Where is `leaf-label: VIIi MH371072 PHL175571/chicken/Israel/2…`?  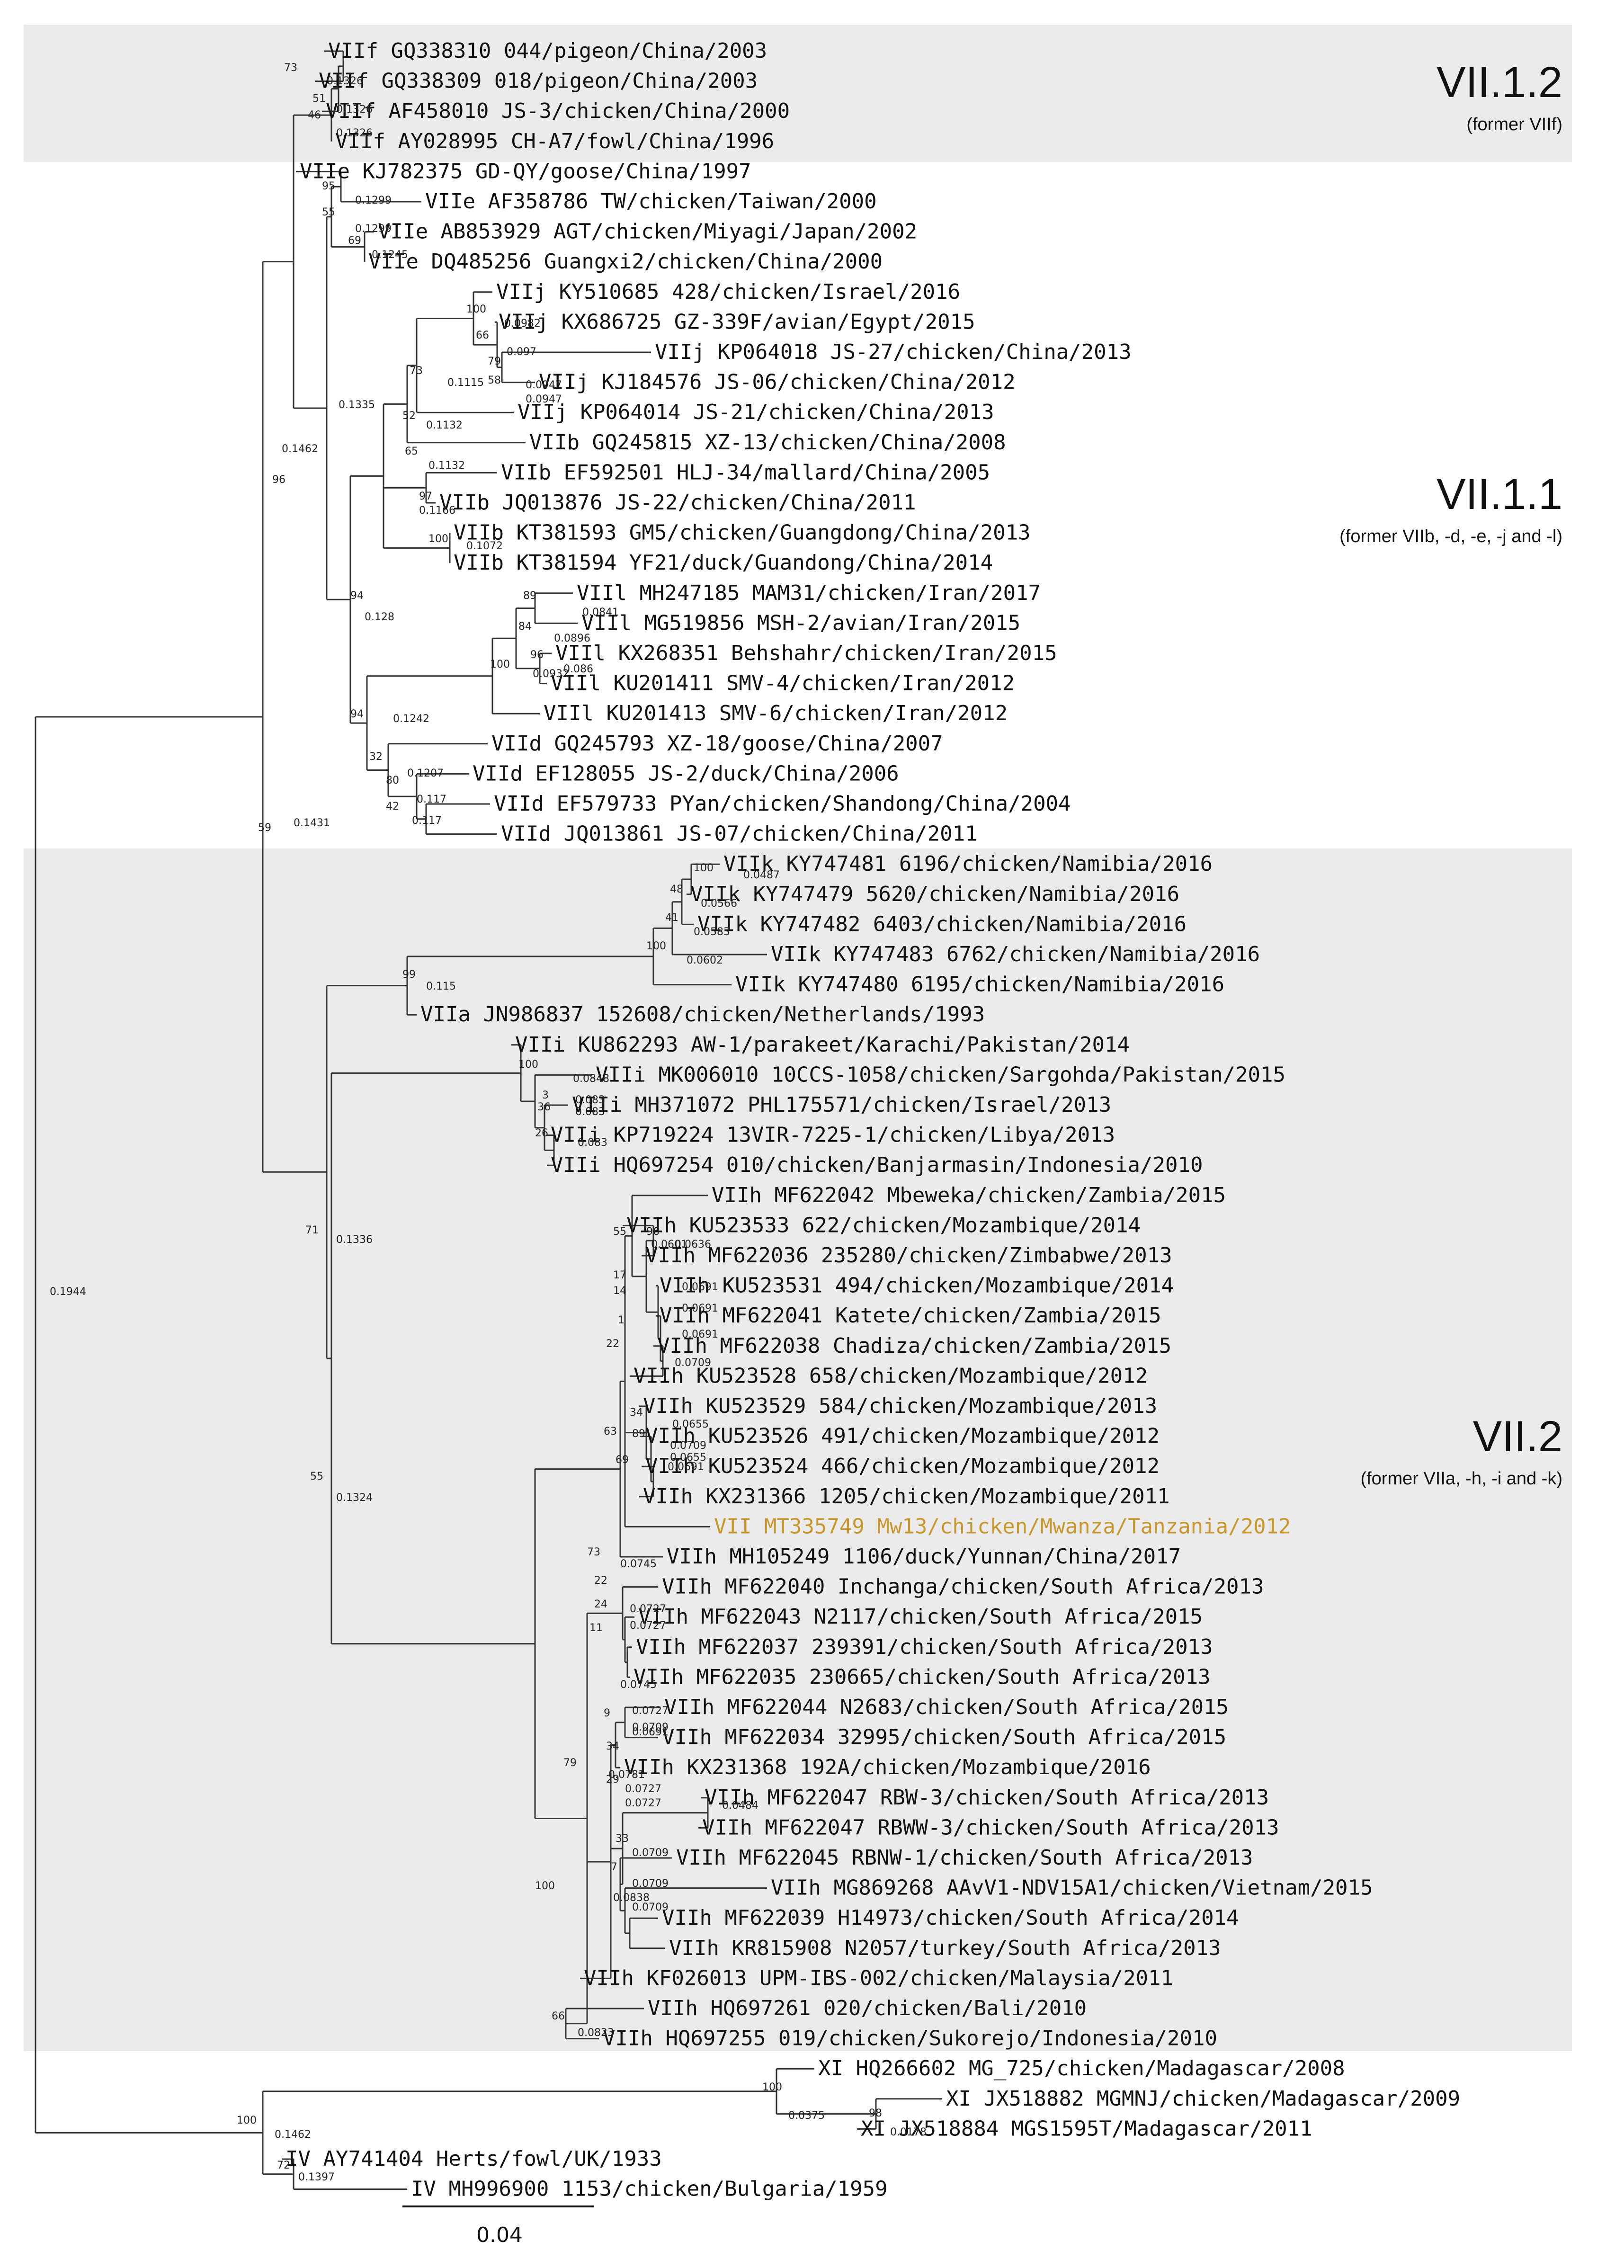 leaf-label: VIIi MH371072 PHL175571/chicken/Israel/2… is located at coordinates (842, 1105).